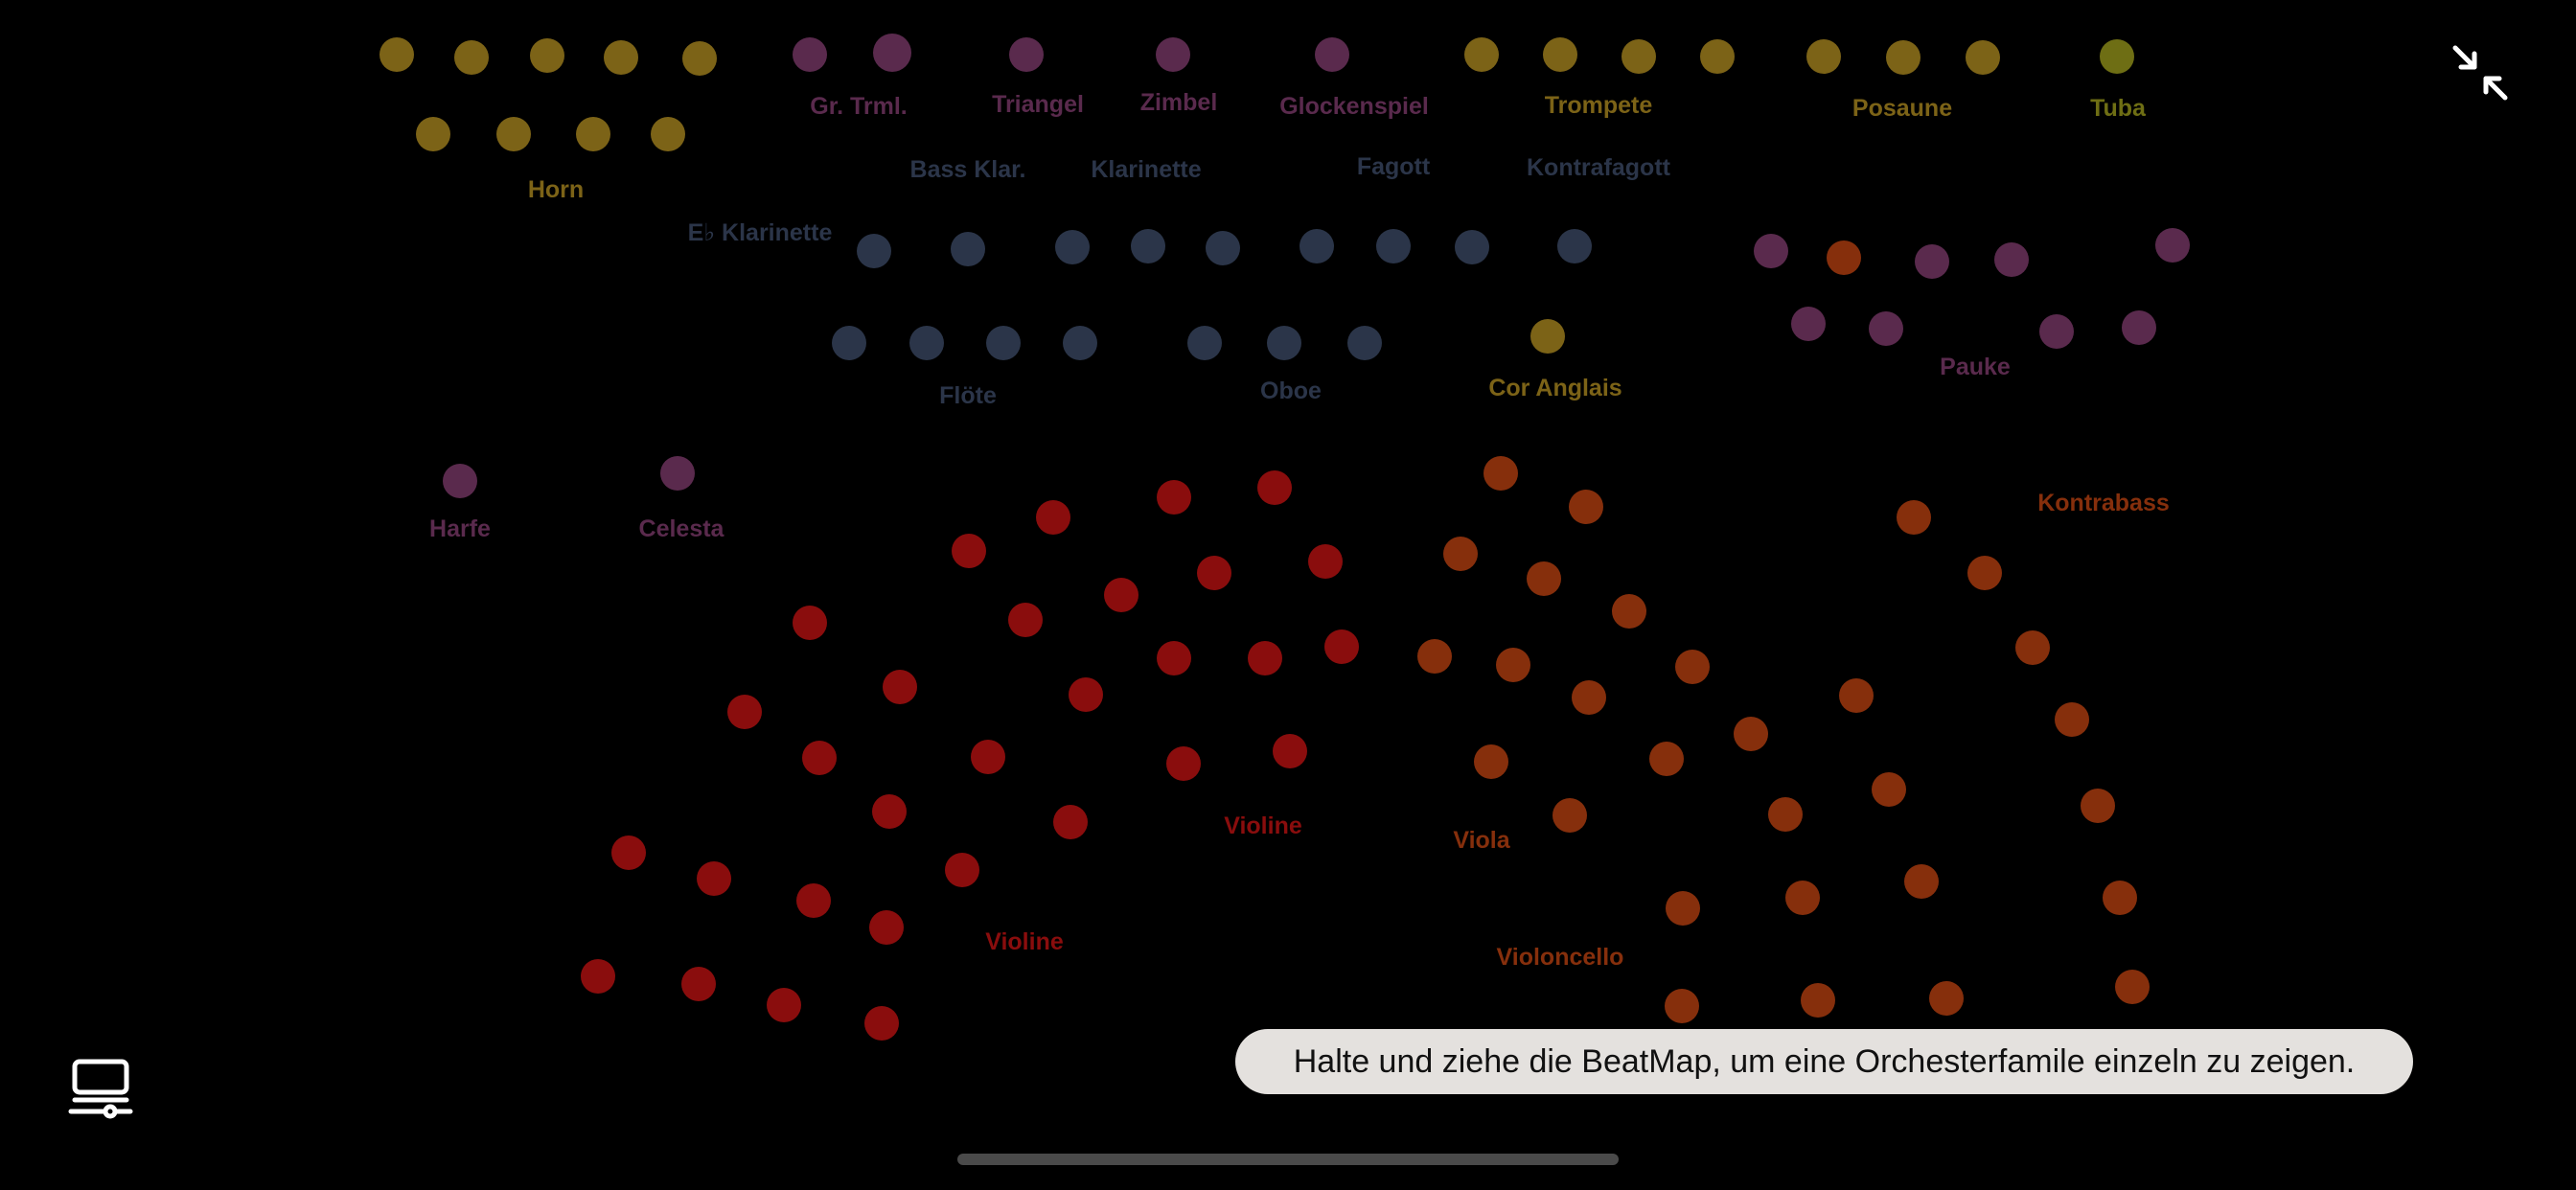 This screenshot has width=2576, height=1190. Describe the element at coordinates (100, 1088) in the screenshot. I see `view-mode-button` at that location.